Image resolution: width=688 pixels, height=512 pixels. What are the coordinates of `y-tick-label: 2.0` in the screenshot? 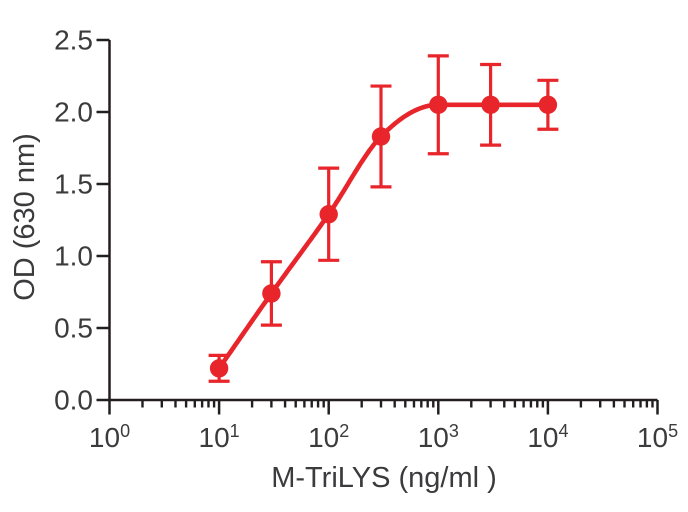 It's located at (73, 112).